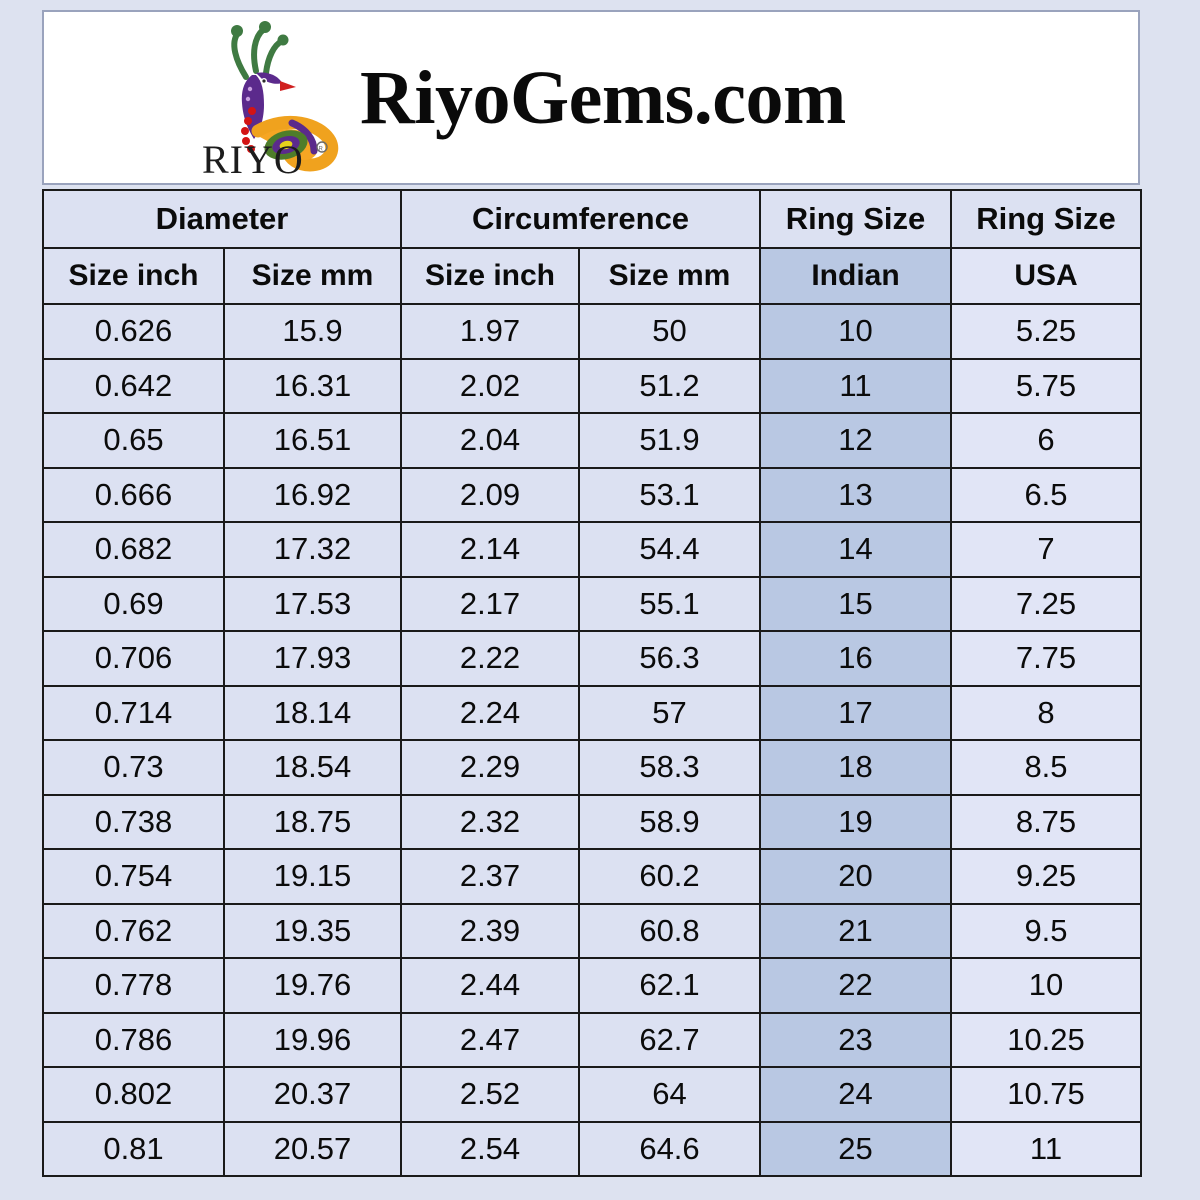  I want to click on cell-circumference-mm: 54.4, so click(669, 549).